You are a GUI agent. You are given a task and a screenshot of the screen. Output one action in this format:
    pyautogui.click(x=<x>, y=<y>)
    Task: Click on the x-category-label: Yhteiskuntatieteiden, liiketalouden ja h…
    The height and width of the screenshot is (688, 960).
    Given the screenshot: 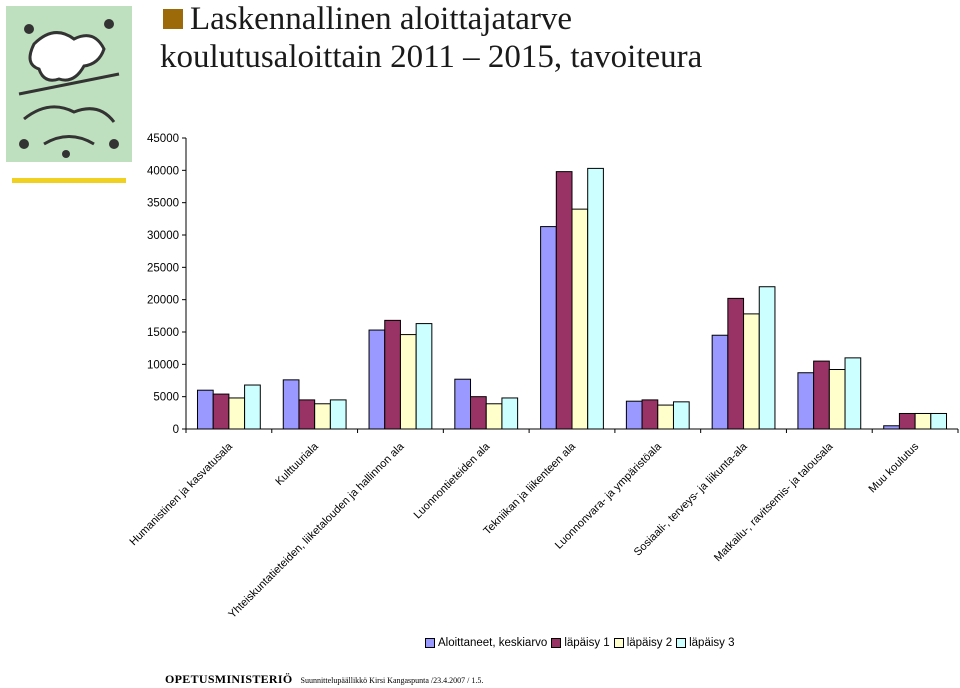 What is the action you would take?
    pyautogui.click(x=316, y=530)
    